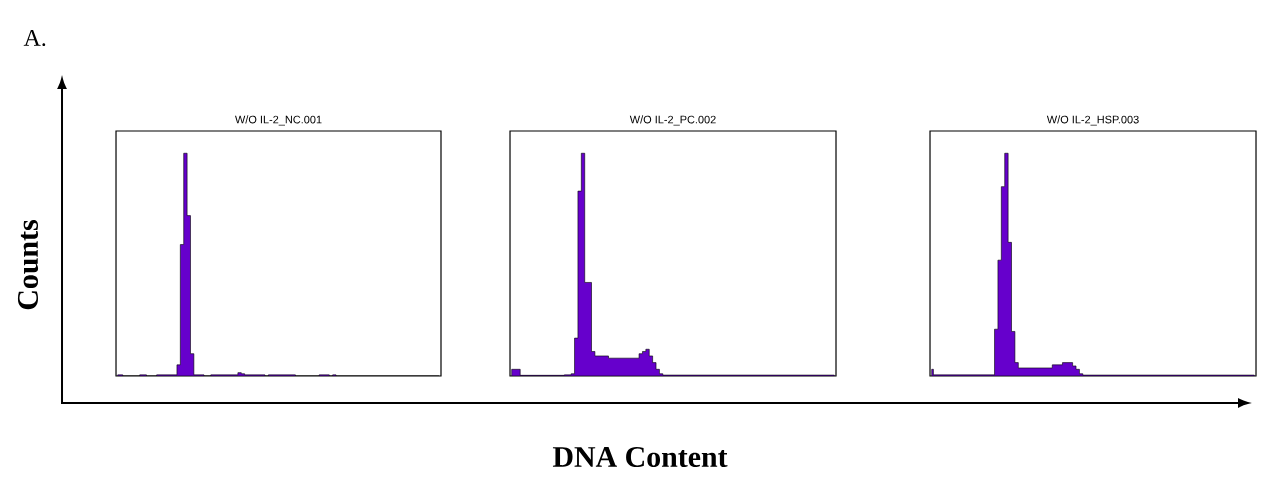 The height and width of the screenshot is (481, 1263). I want to click on chart-title: W/O IL-2_NC.001, so click(278, 120).